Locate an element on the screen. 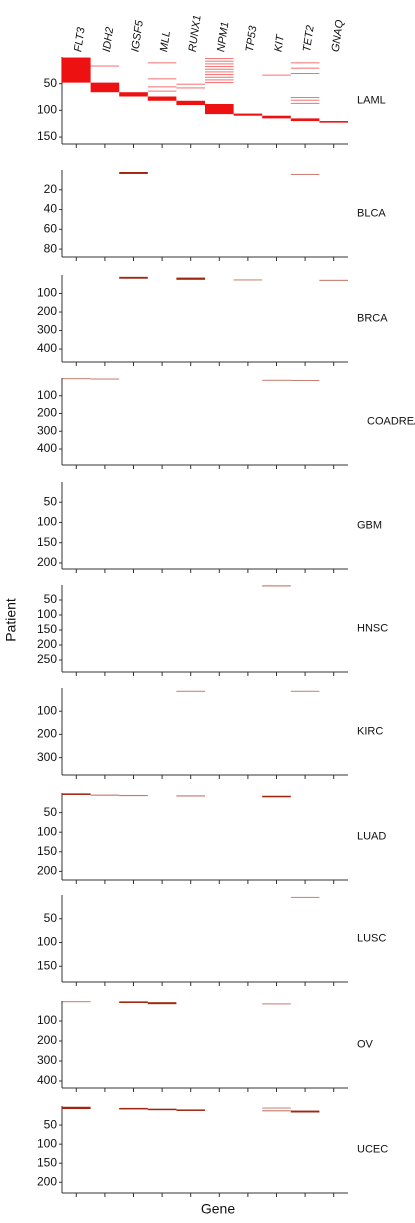  y-tick-label: 80 is located at coordinates (51, 248).